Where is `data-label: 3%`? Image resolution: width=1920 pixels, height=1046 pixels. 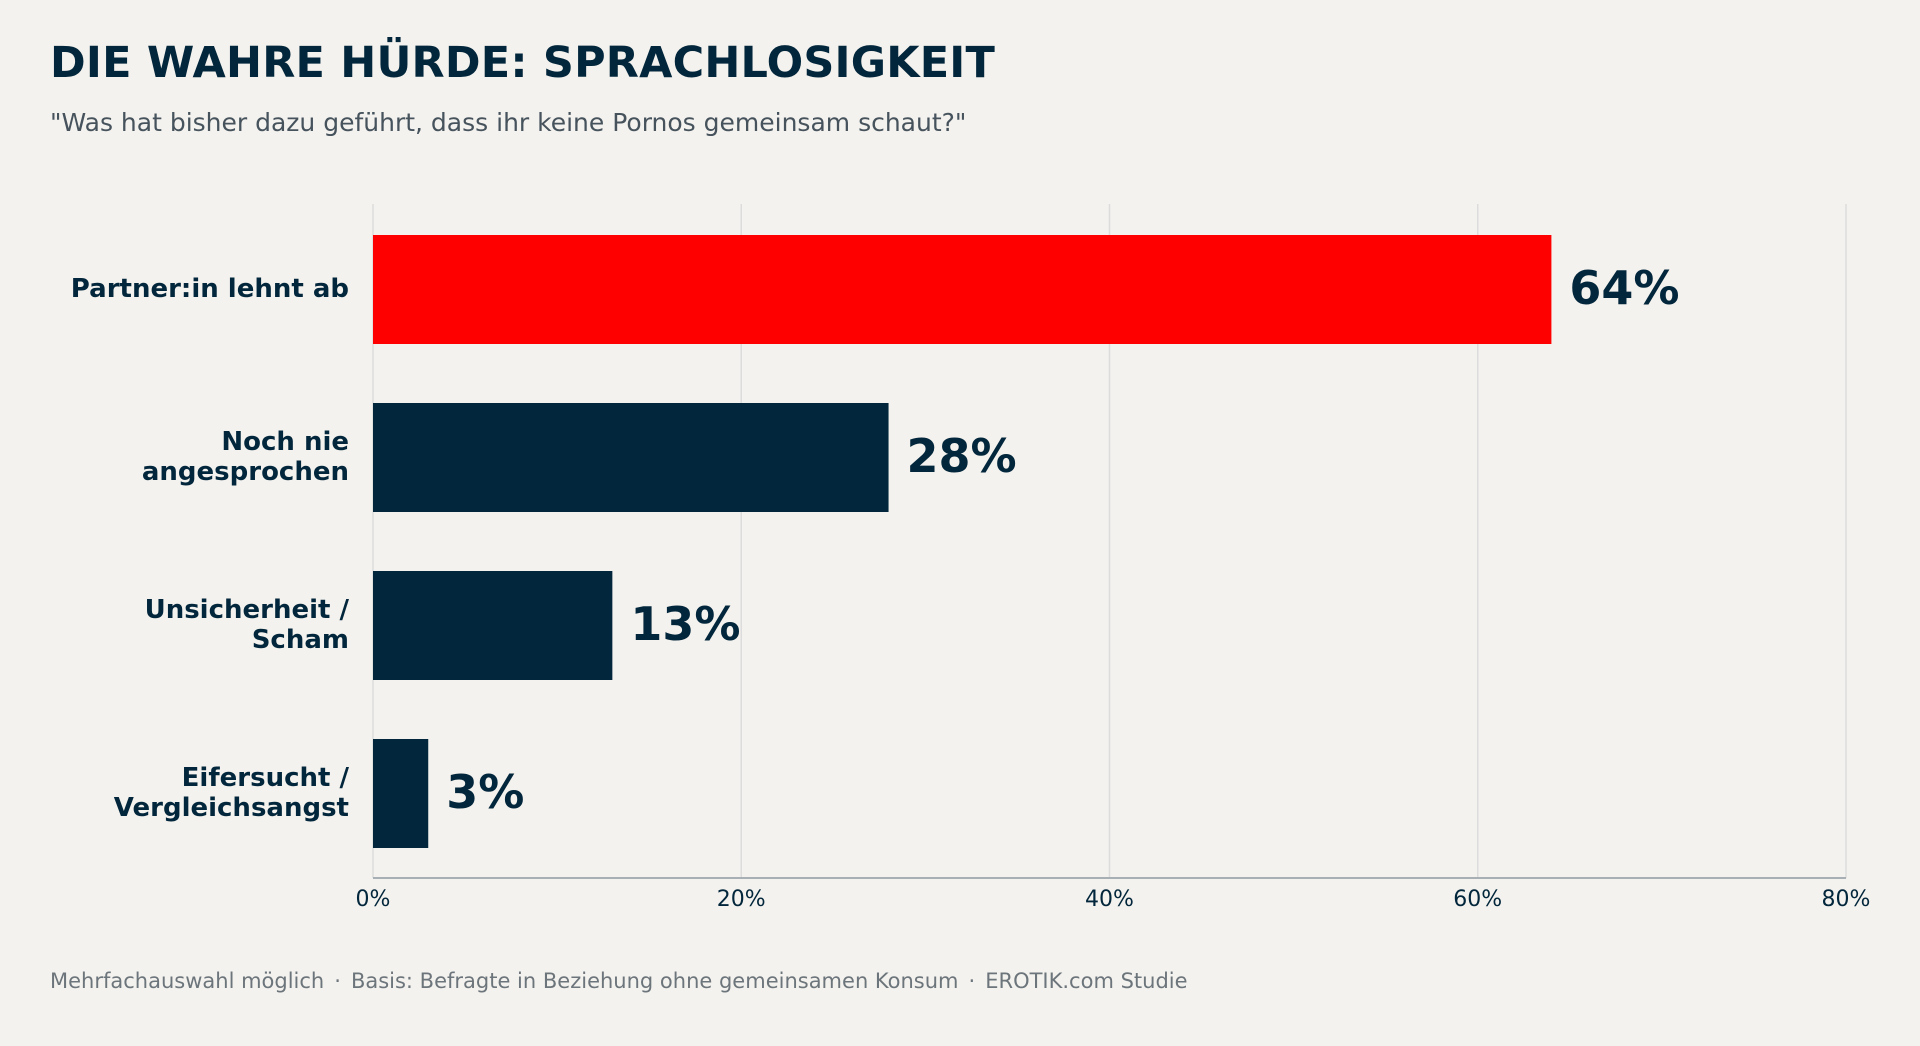 data-label: 3% is located at coordinates (485, 792).